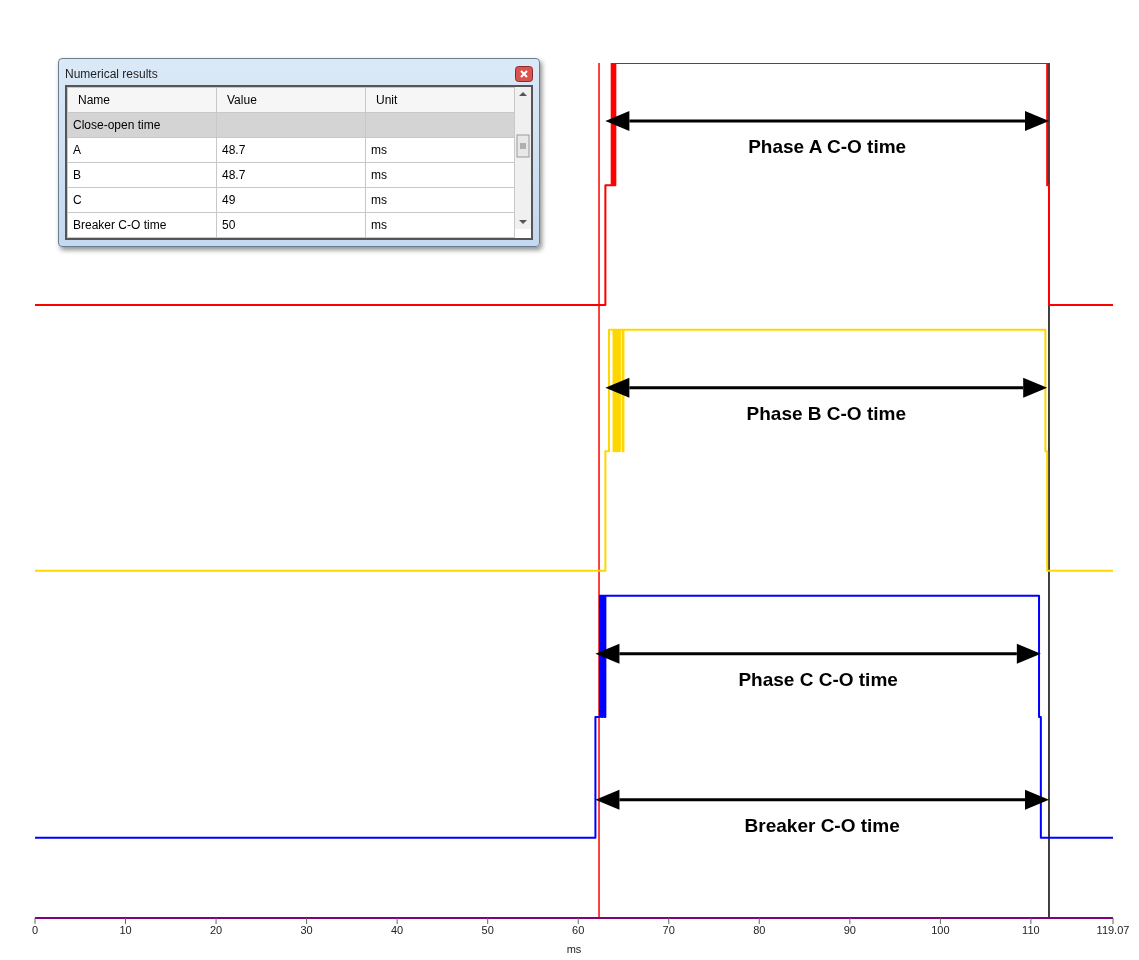  I want to click on x-tick-label: 20, so click(216, 929).